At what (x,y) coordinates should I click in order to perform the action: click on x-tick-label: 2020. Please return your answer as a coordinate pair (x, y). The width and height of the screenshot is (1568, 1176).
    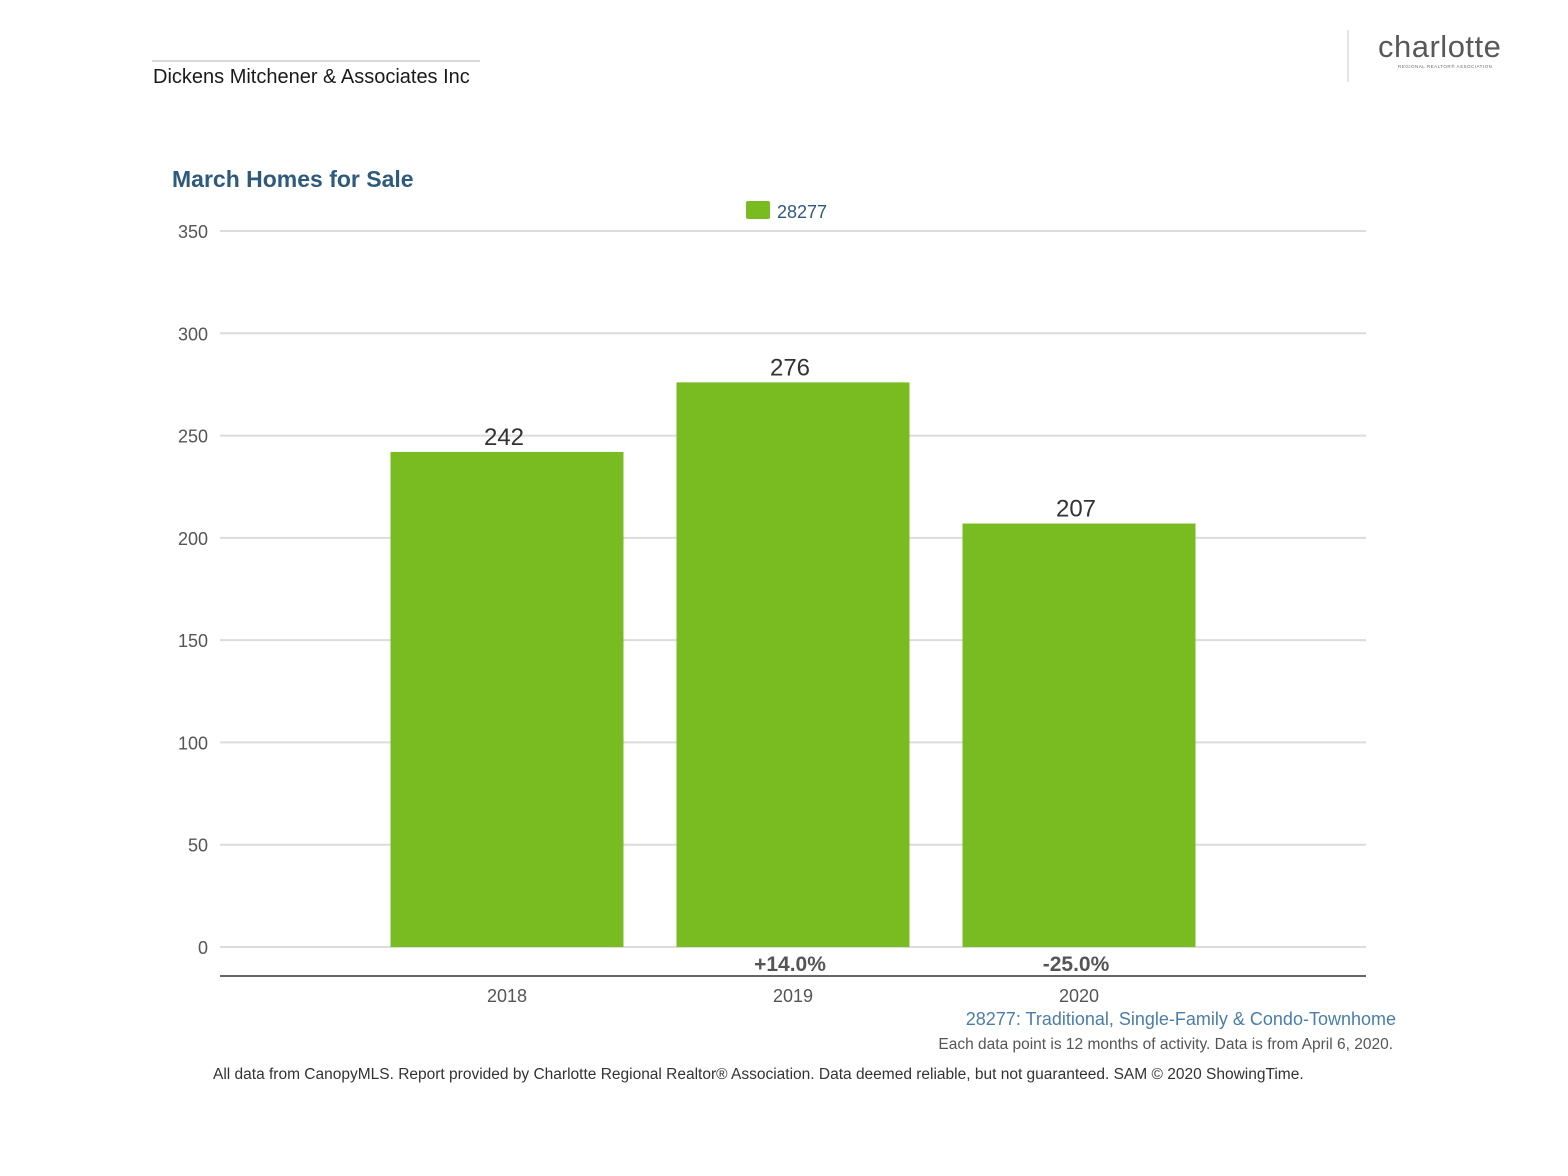
    Looking at the image, I should click on (1079, 996).